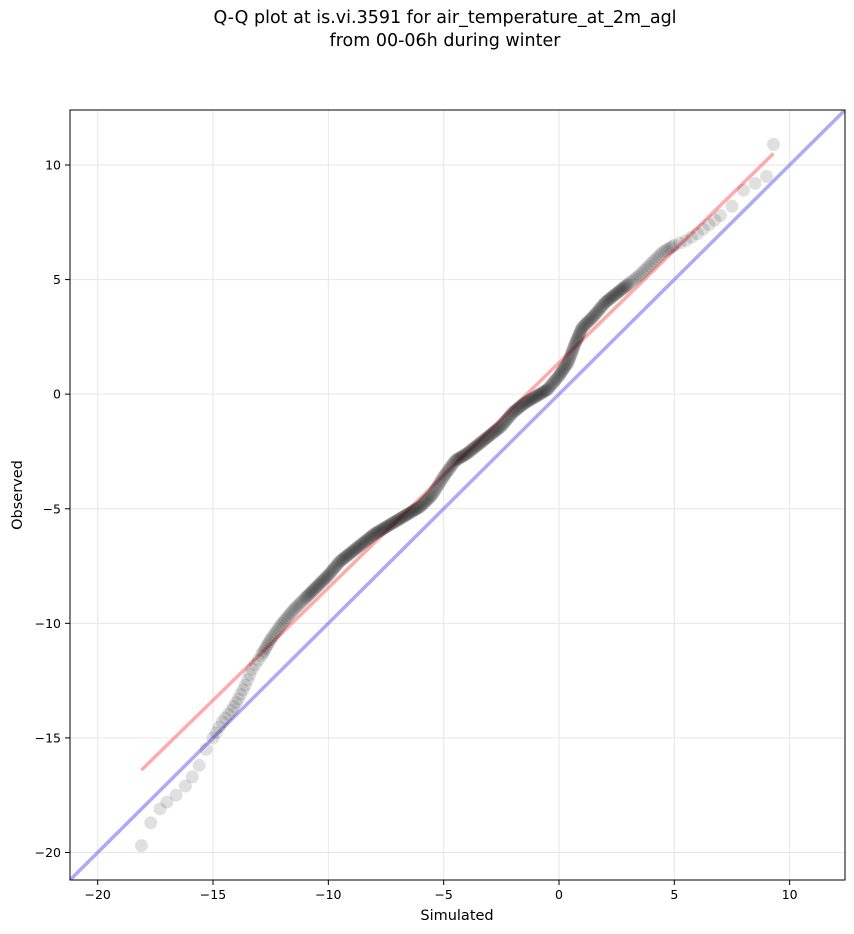 This screenshot has height=934, width=854. Describe the element at coordinates (48, 737) in the screenshot. I see `y-tick-label: −15` at that location.